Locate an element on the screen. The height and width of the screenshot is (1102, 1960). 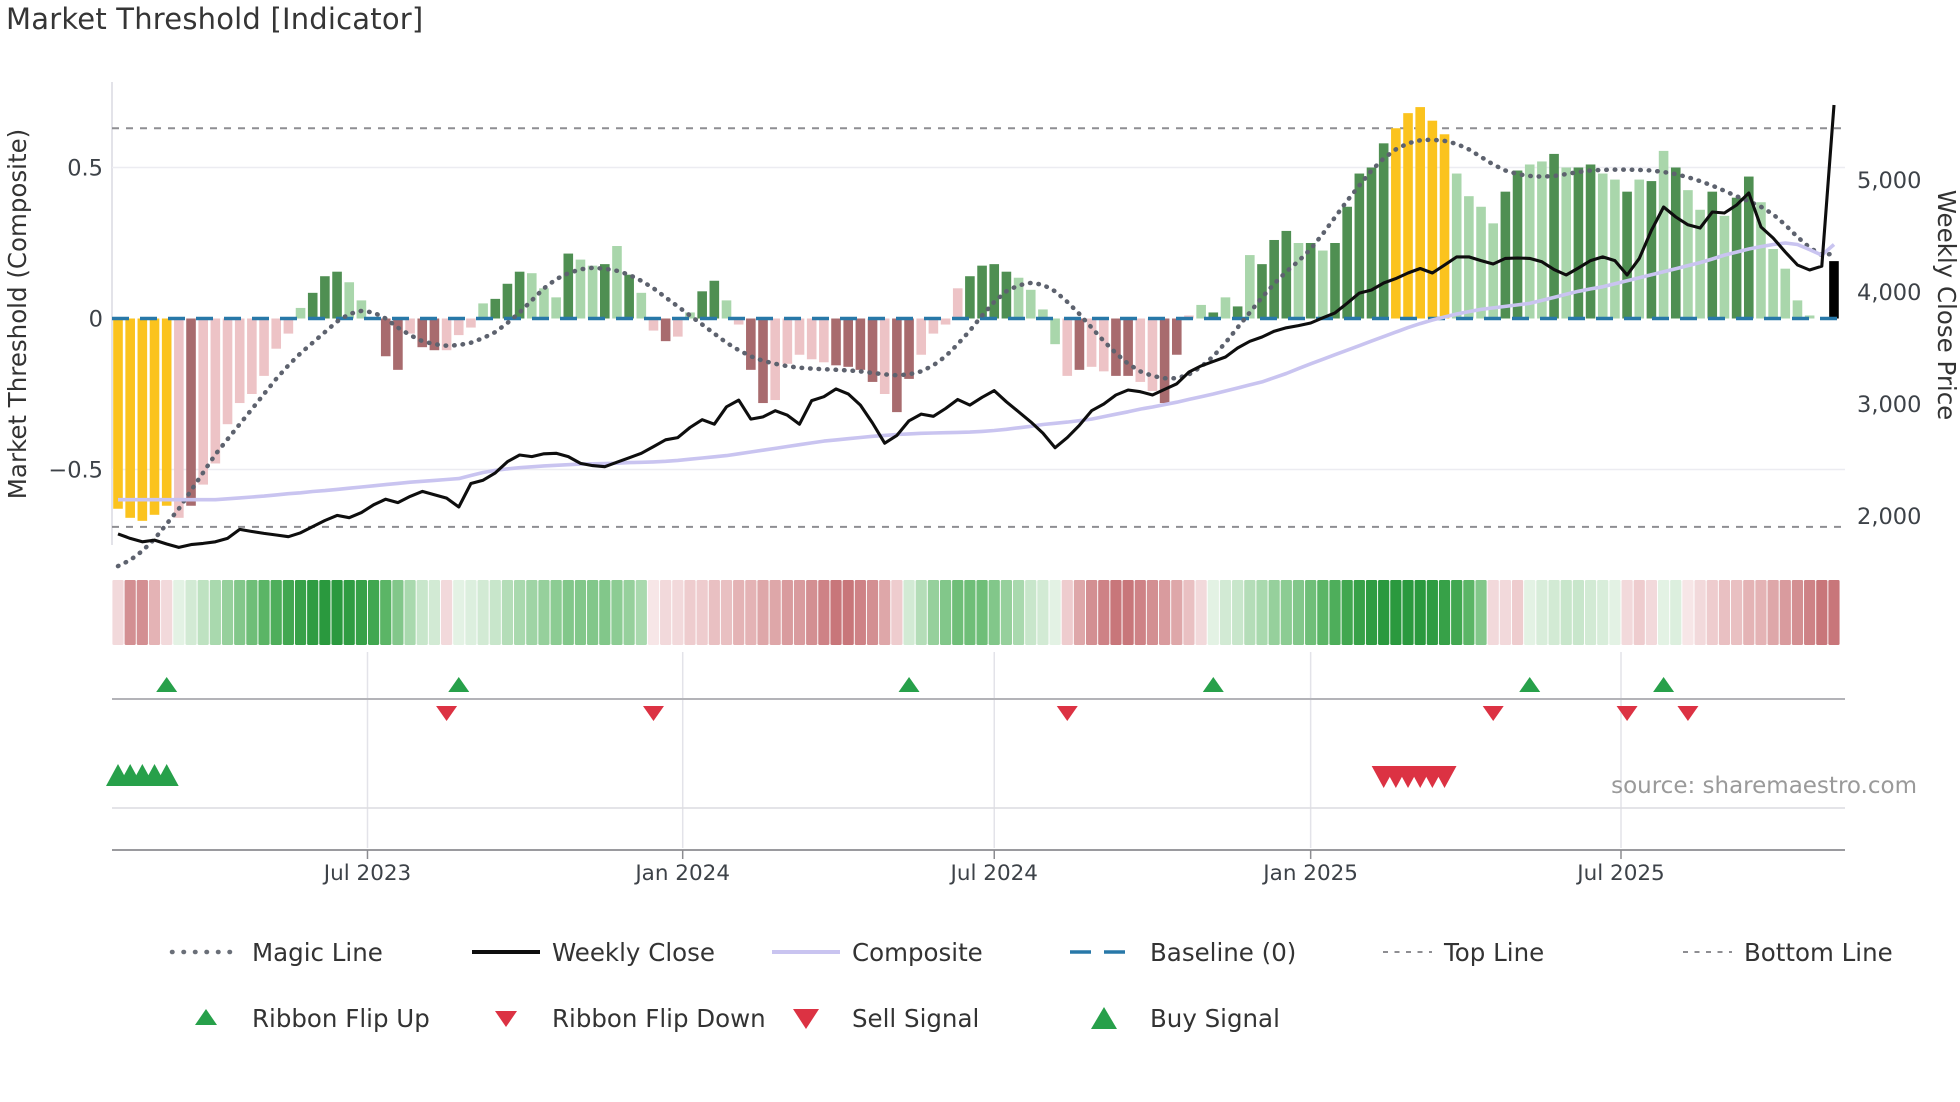
legend-item-ribbon-flip-up: Ribbon Flip Up is located at coordinates (312, 1018).